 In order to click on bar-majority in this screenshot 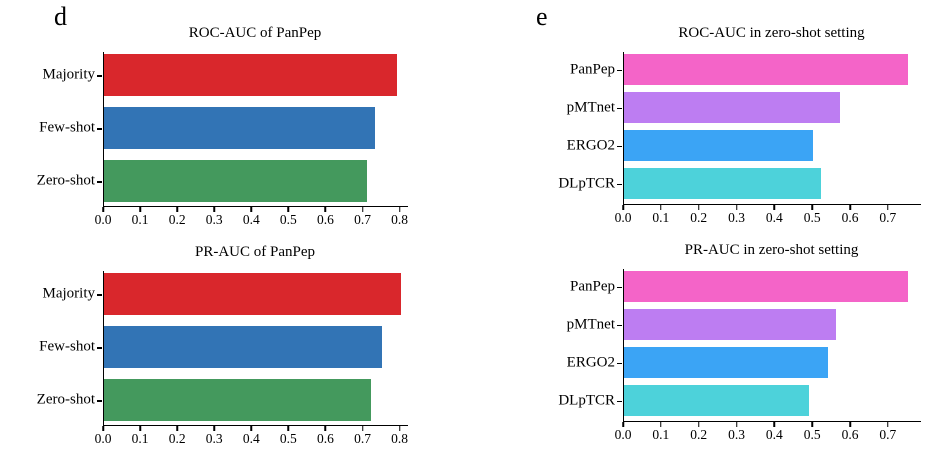, I will do `click(252, 294)`.